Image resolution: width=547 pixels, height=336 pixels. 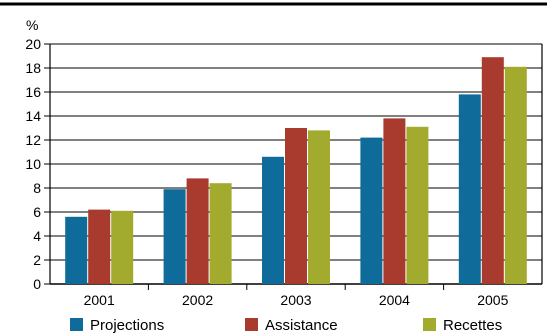 I want to click on y-tick-label: 16, so click(x=33, y=92).